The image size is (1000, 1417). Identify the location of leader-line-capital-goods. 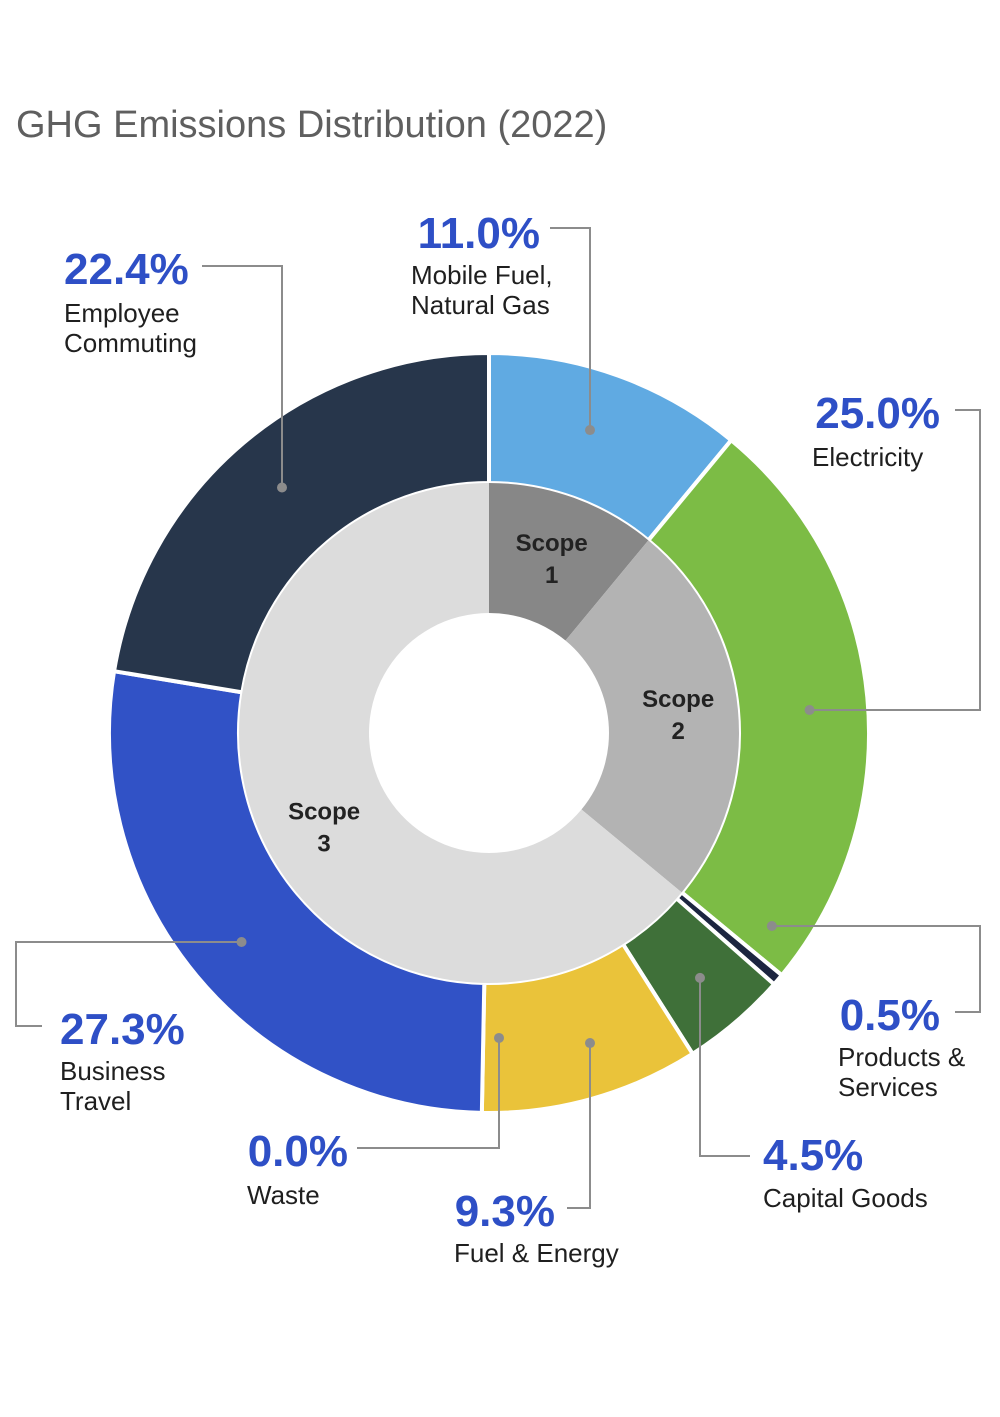
(724, 1067).